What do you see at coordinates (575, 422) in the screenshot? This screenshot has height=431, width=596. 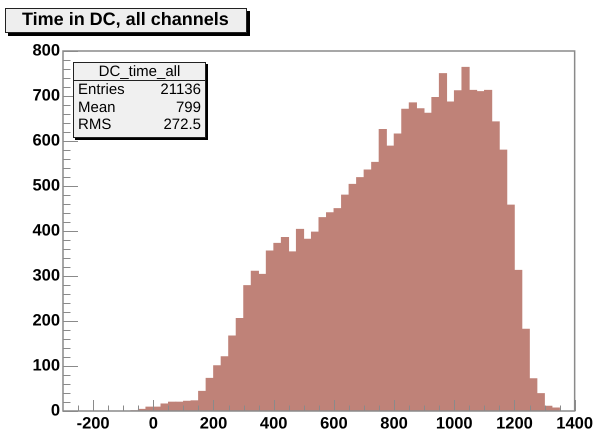 I see `x-tick-label: 1400` at bounding box center [575, 422].